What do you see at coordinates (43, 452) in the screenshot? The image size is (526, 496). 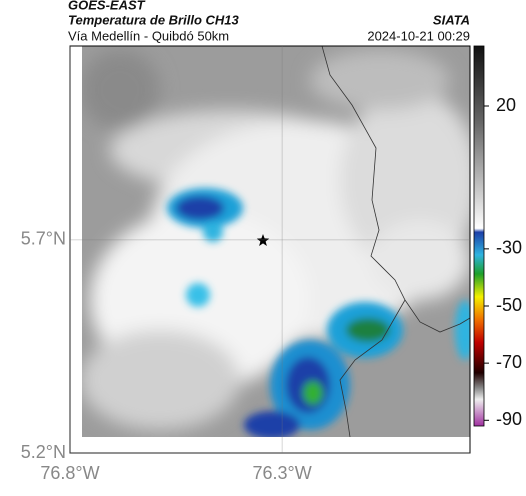 I see `y-tick-label: 5.2°N` at bounding box center [43, 452].